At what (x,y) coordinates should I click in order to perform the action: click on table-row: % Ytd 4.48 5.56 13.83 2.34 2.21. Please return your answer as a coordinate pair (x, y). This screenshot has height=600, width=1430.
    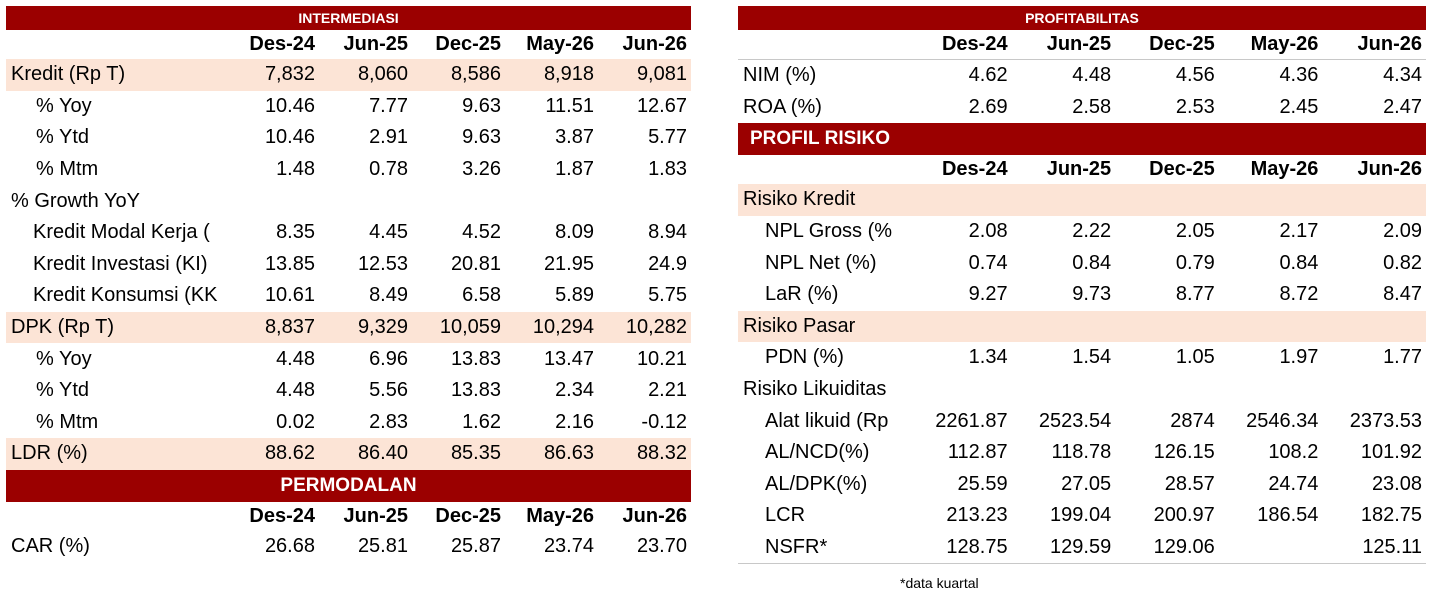
    Looking at the image, I should click on (348, 391).